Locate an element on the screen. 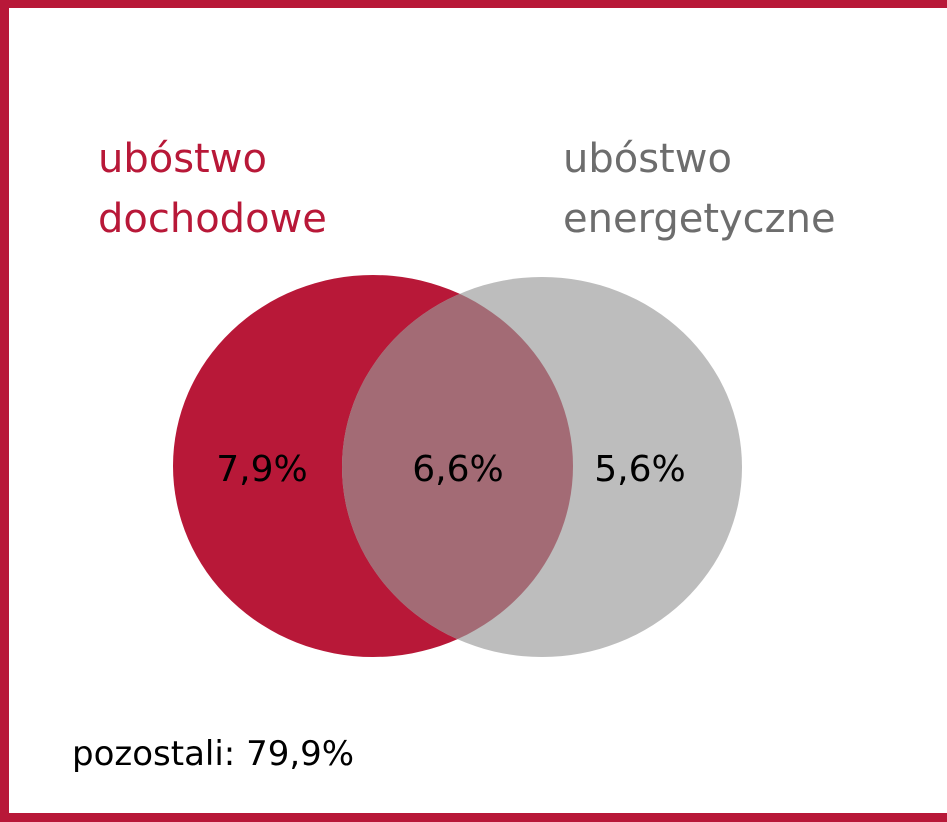 This screenshot has height=822, width=947. region-value: 6,6% is located at coordinates (457, 469).